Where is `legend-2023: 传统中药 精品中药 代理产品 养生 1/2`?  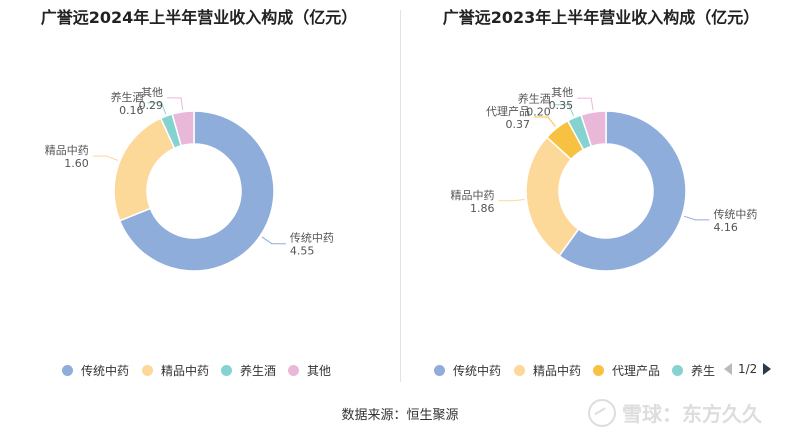 legend-2023: 传统中药 精品中药 代理产品 养生 1/2 is located at coordinates (601, 371).